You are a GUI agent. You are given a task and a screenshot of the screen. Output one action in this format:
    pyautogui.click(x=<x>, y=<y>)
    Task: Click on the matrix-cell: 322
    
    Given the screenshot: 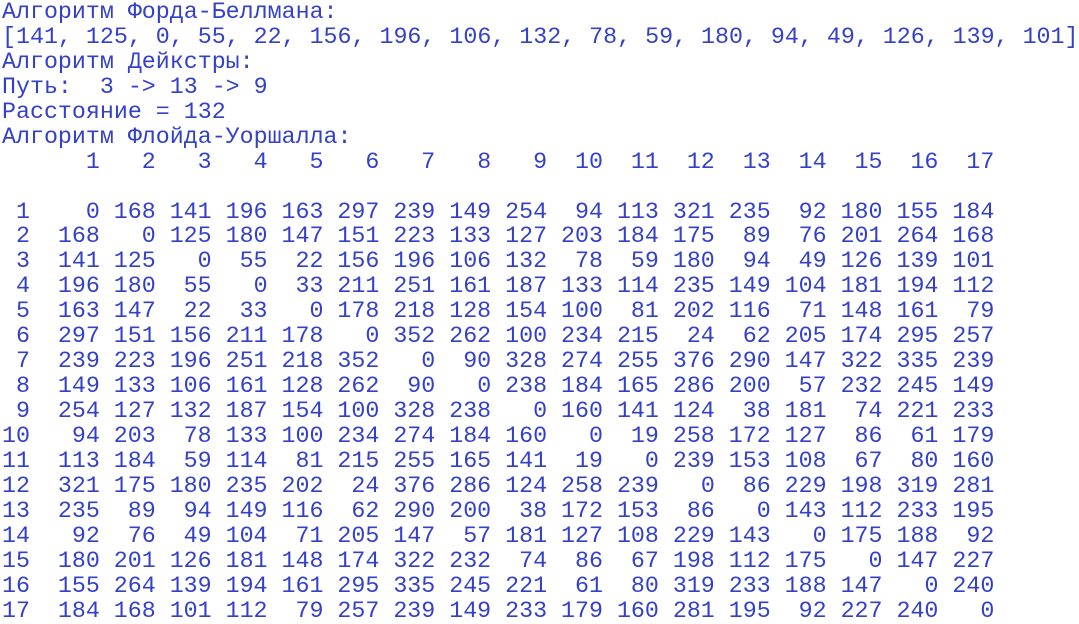 What is the action you would take?
    pyautogui.click(x=861, y=361)
    